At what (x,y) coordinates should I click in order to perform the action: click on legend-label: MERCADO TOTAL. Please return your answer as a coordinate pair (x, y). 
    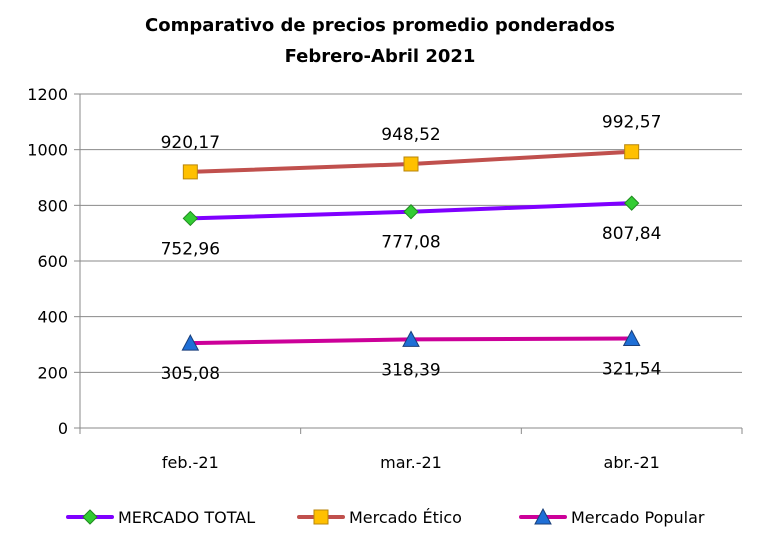
    Looking at the image, I should click on (186, 517).